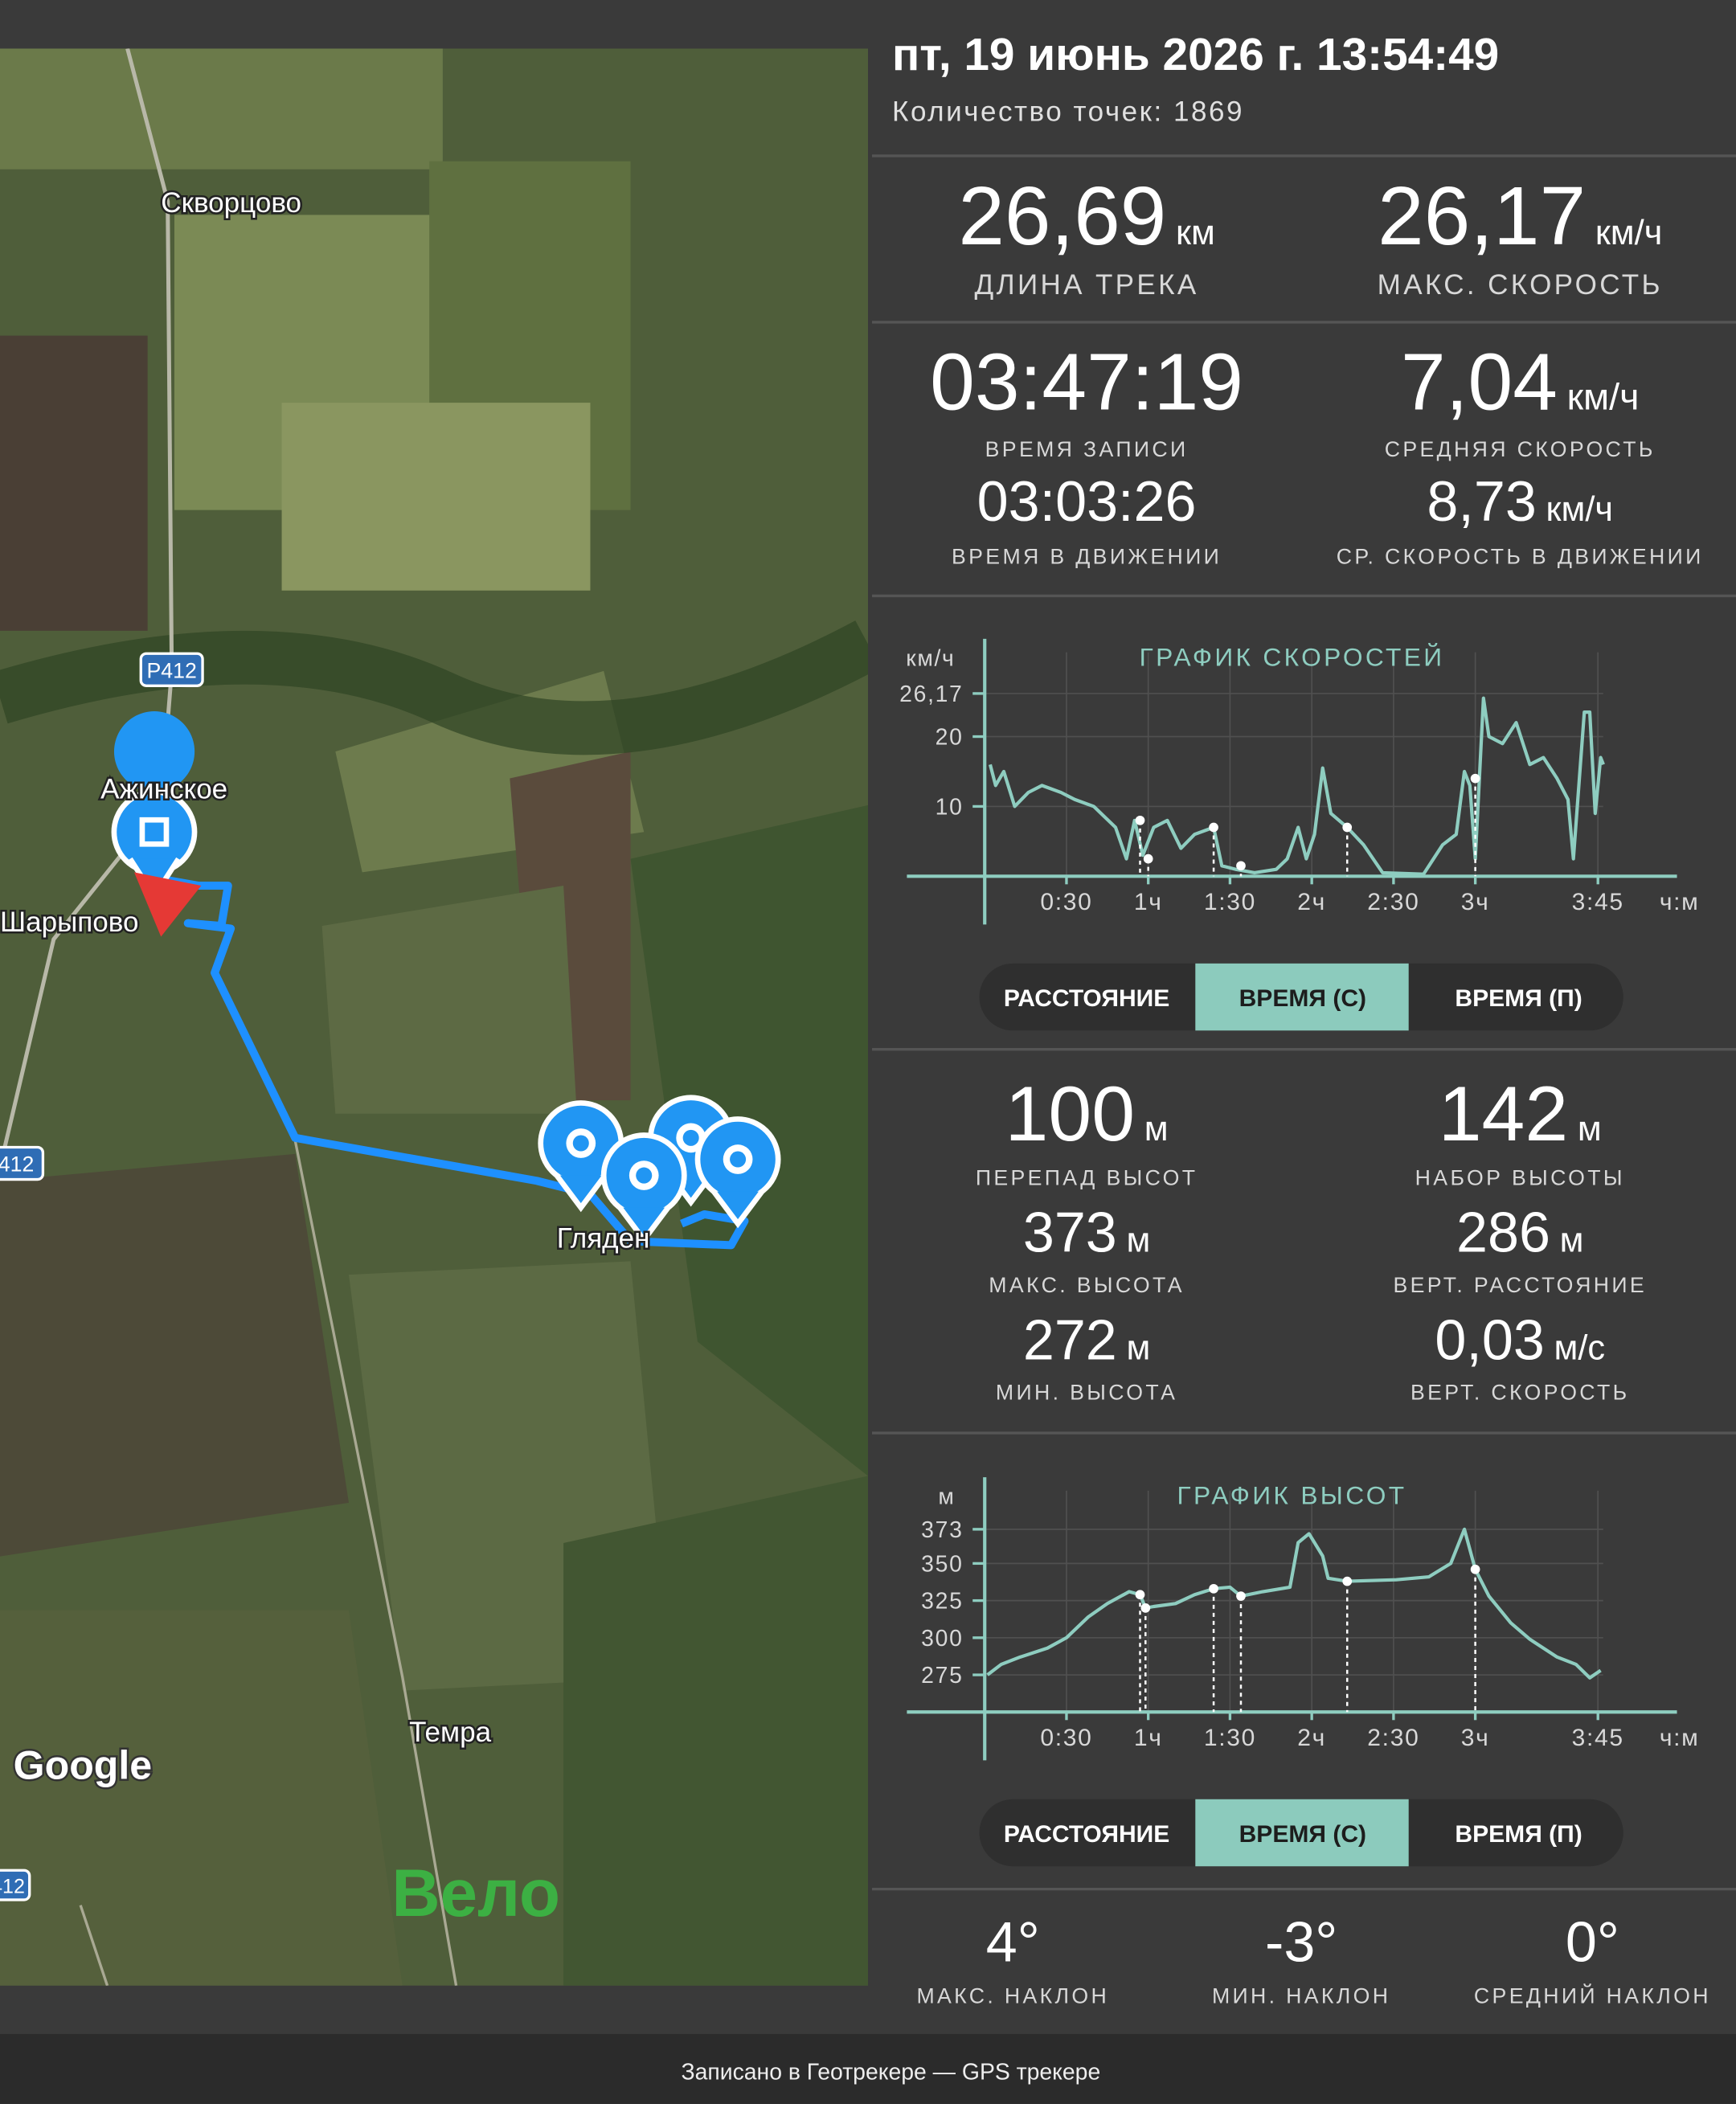 The image size is (1736, 2104). I want to click on stat-label: НАБОР ВЫСОТЫ, so click(1520, 1177).